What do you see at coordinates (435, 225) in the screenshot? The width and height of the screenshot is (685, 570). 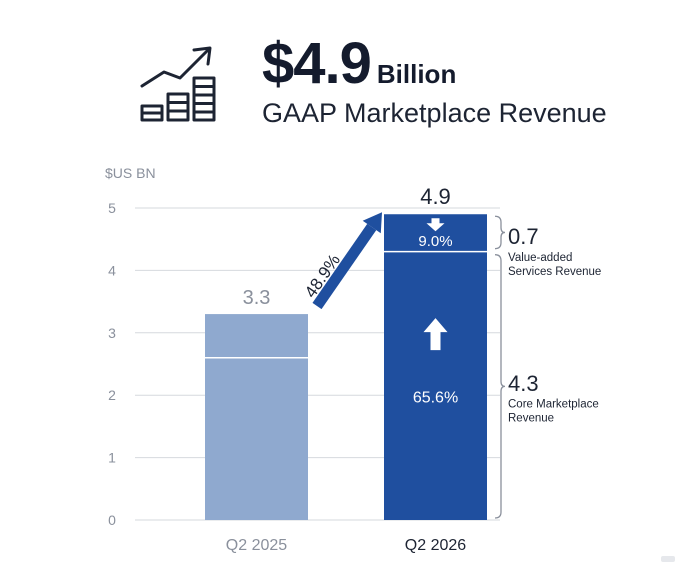 I see `down-arrow-icon` at bounding box center [435, 225].